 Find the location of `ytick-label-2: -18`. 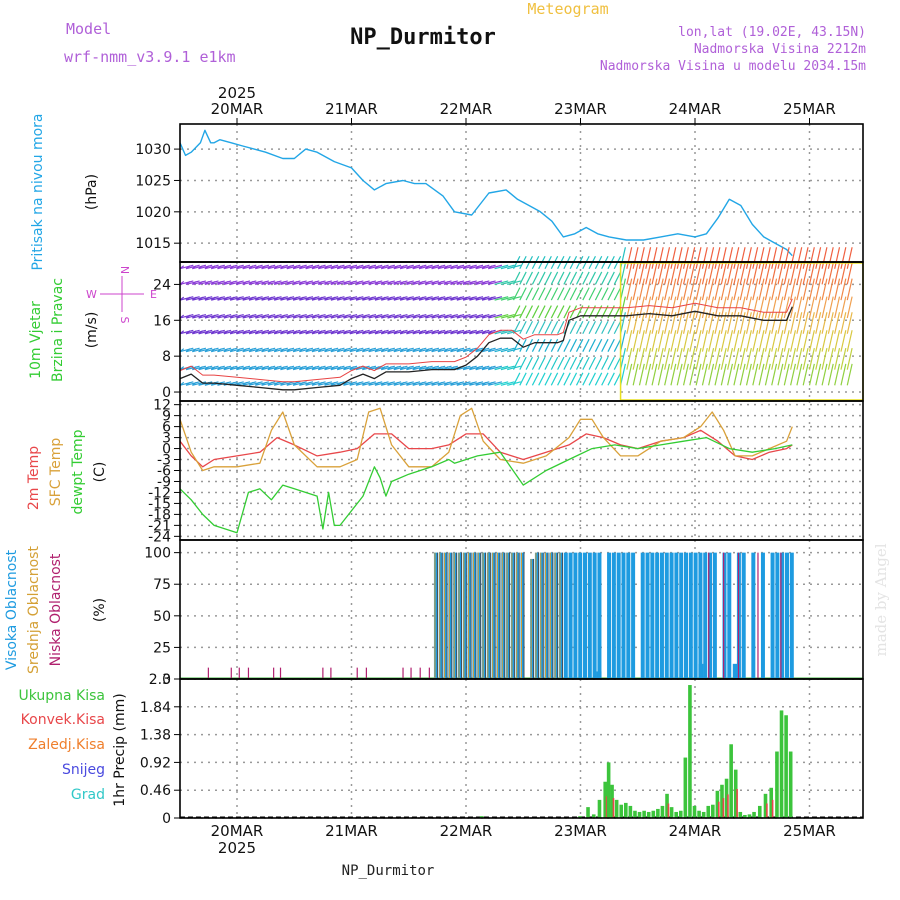

ytick-label-2: -18 is located at coordinates (159, 515).